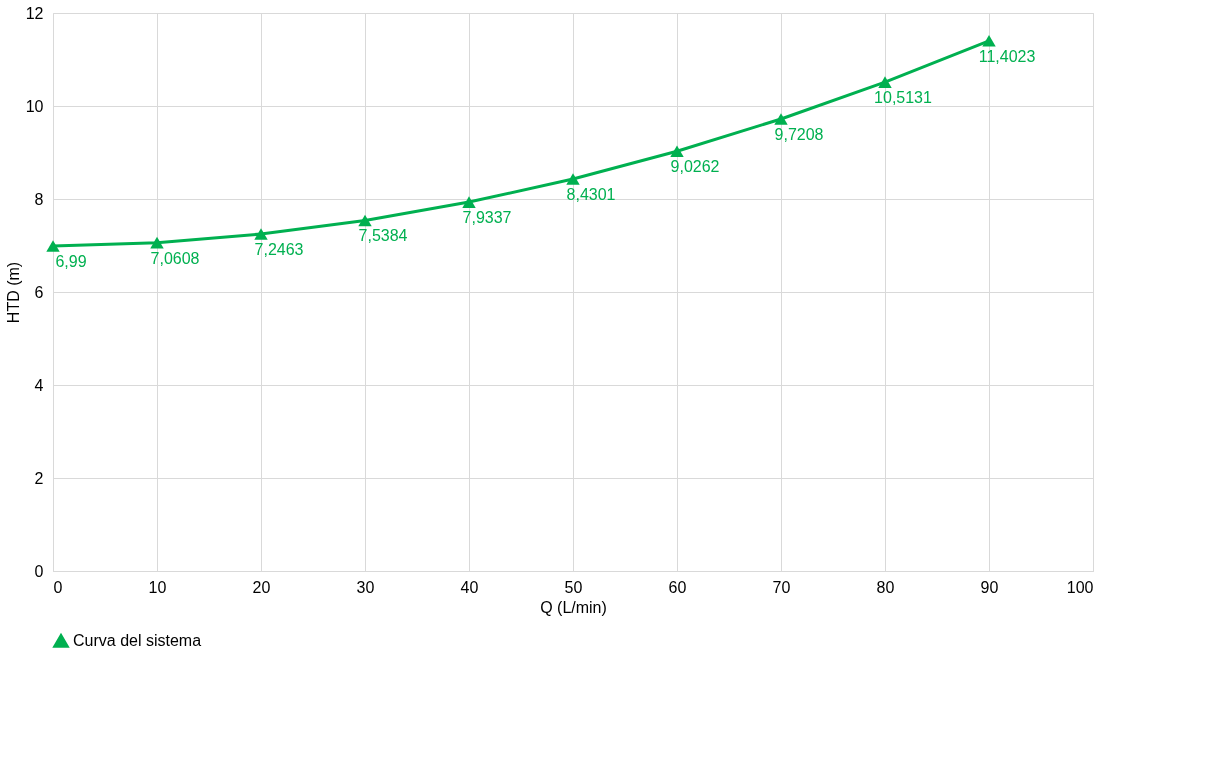 This screenshot has width=1210, height=757. What do you see at coordinates (903, 98) in the screenshot?
I see `data-label: 10,5131` at bounding box center [903, 98].